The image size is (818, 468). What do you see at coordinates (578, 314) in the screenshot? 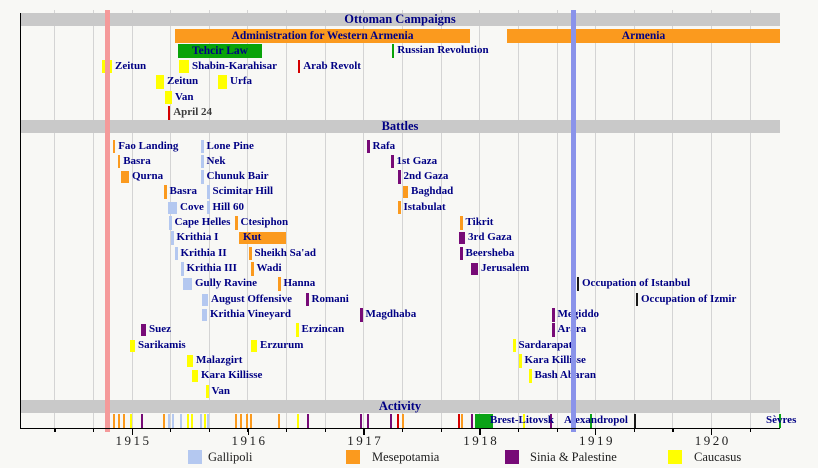
I see `battle-label: Megiddo` at bounding box center [578, 314].